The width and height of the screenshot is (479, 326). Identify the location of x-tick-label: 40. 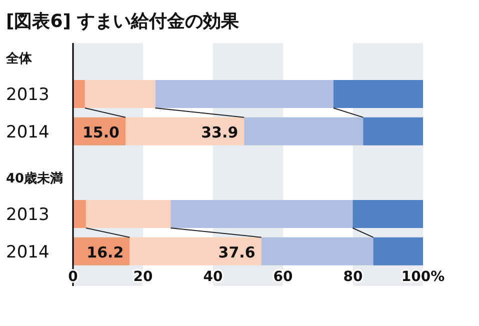
(213, 277).